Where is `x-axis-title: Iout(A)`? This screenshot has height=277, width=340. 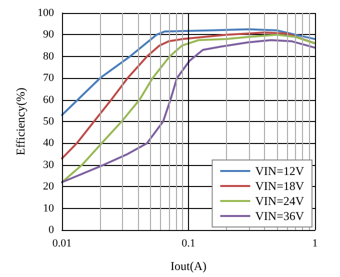
x-axis-title: Iout(A) is located at coordinates (188, 266).